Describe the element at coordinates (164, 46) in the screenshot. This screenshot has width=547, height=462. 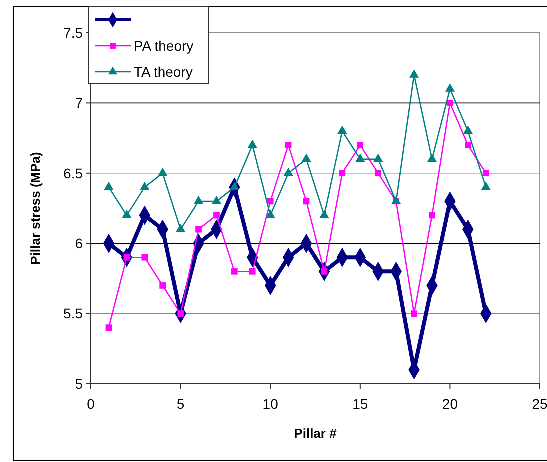
I see `legend-label: PA theory` at that location.